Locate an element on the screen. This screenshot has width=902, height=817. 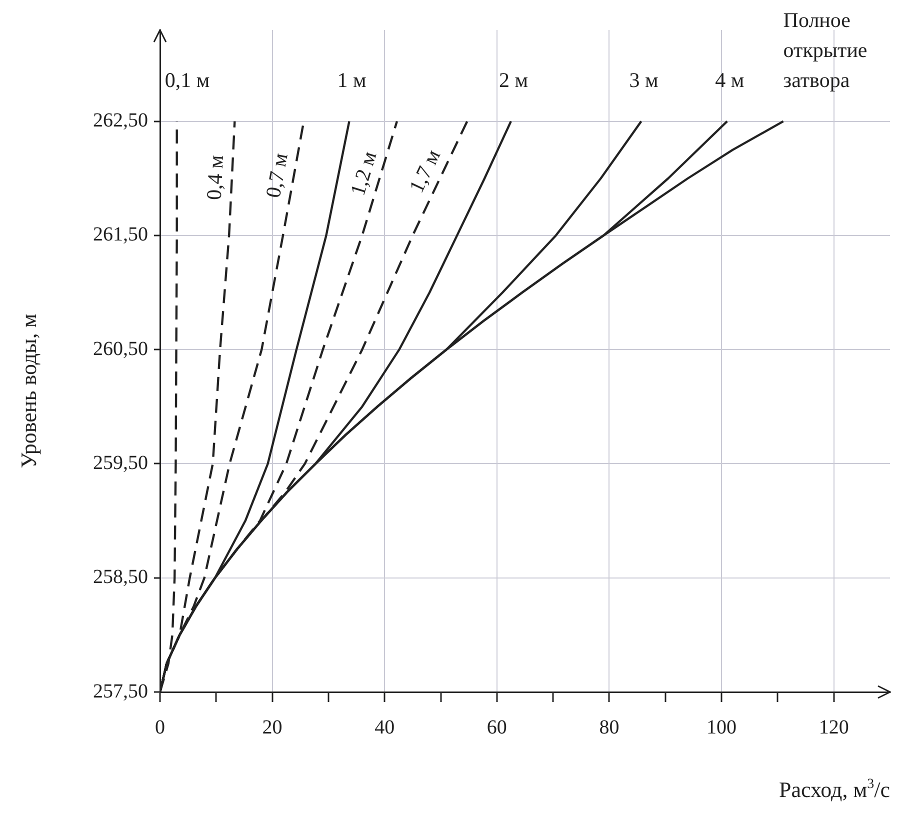
x-tick-label: 80 is located at coordinates (609, 727).